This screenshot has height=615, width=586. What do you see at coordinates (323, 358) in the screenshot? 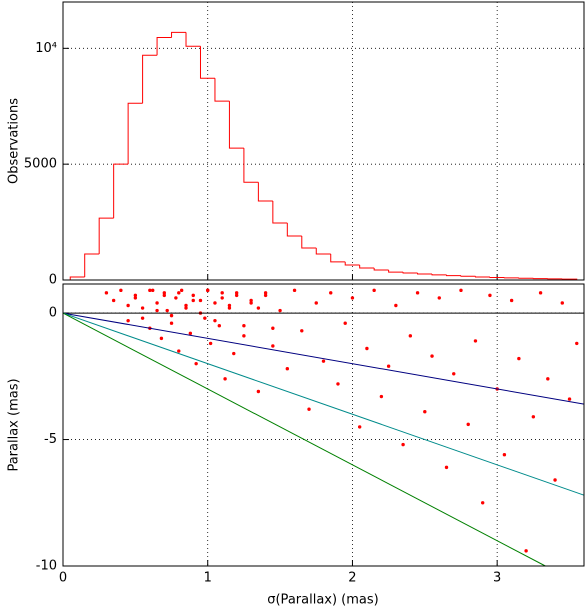
I see `reference-line` at bounding box center [323, 358].